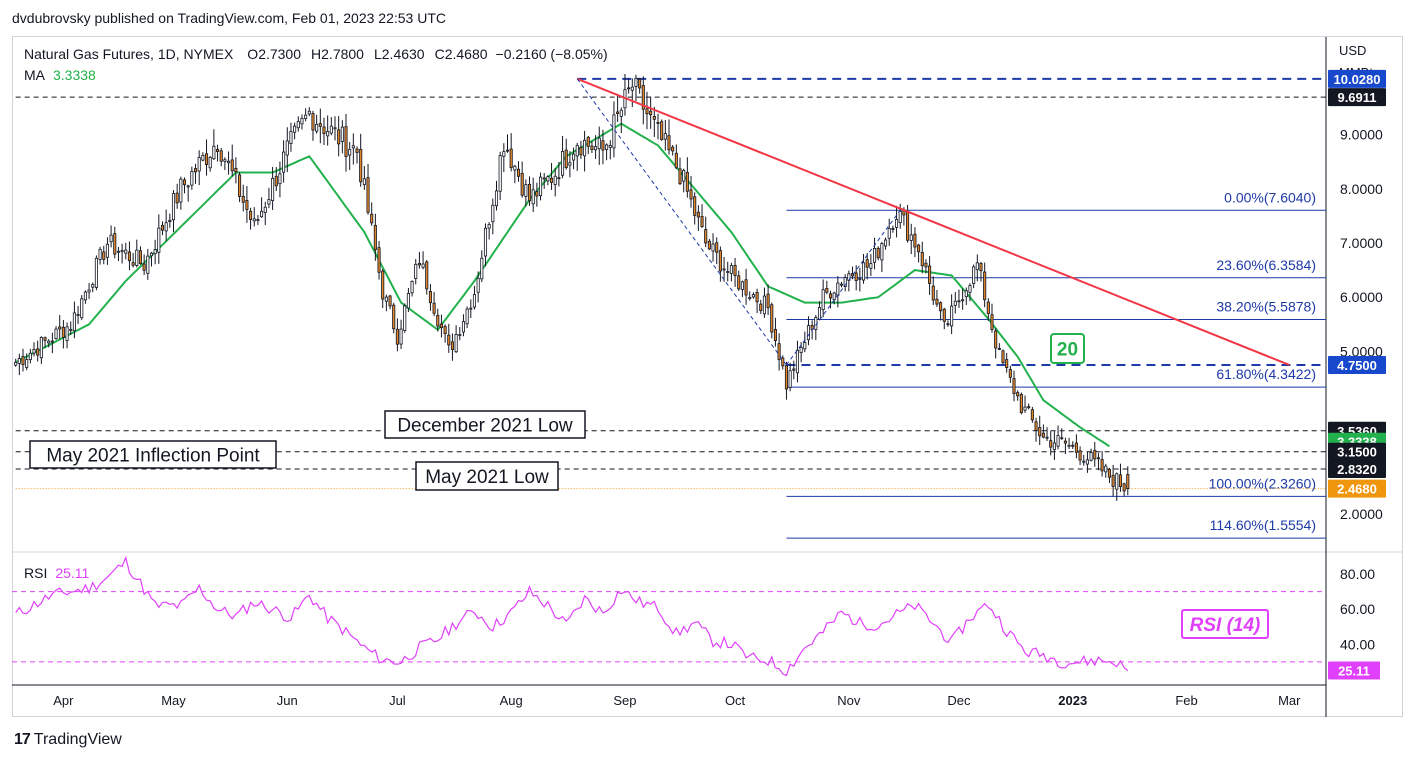 The image size is (1414, 762). I want to click on price-badge-text: 10.0280, so click(1357, 79).